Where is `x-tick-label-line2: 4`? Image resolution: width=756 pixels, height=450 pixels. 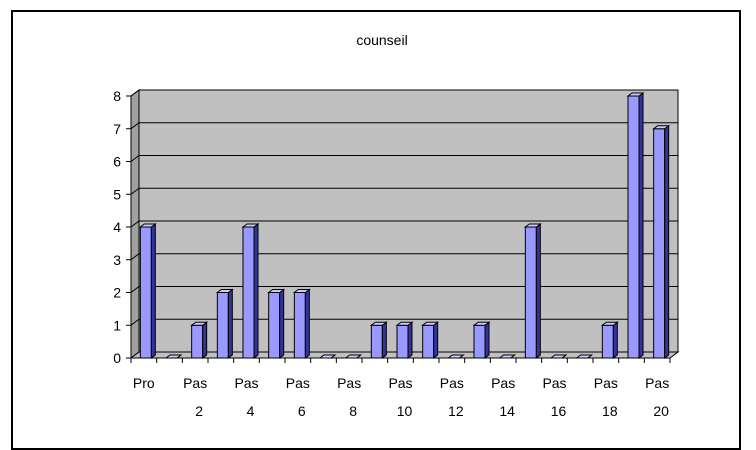 x-tick-label-line2: 4 is located at coordinates (251, 411).